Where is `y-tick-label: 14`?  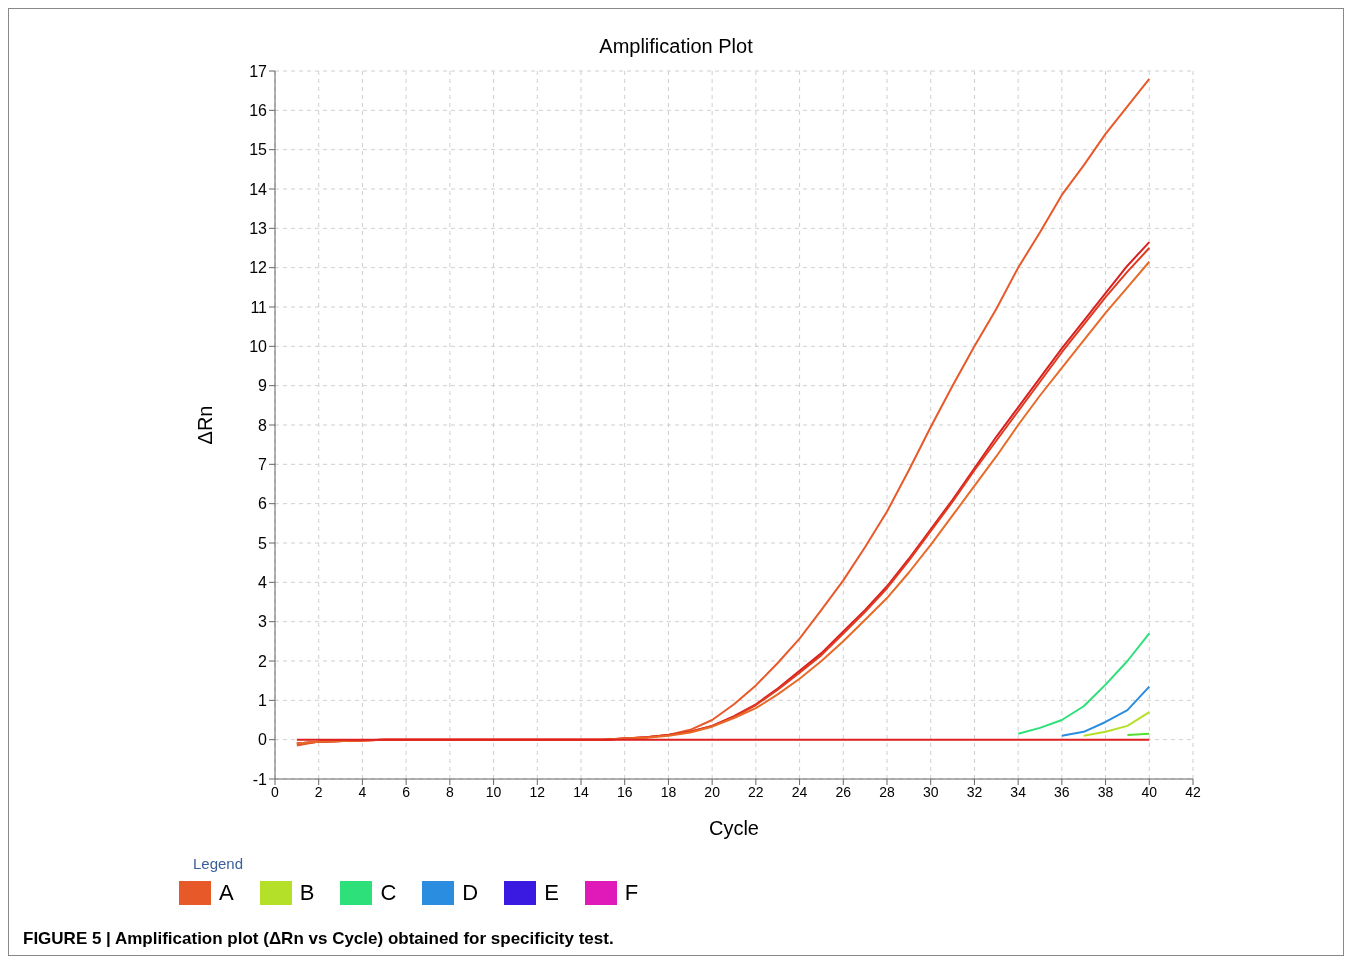
y-tick-label: 14 is located at coordinates (258, 189).